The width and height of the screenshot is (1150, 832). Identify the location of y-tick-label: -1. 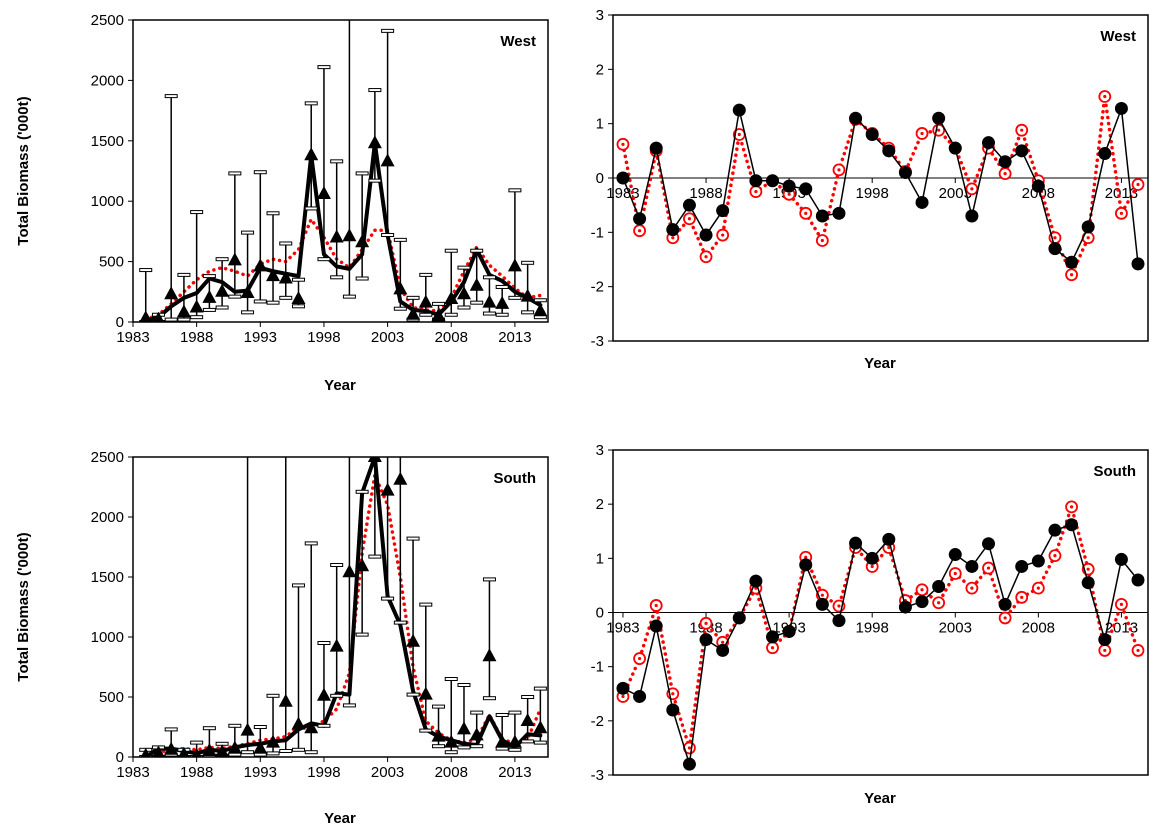
(597, 232).